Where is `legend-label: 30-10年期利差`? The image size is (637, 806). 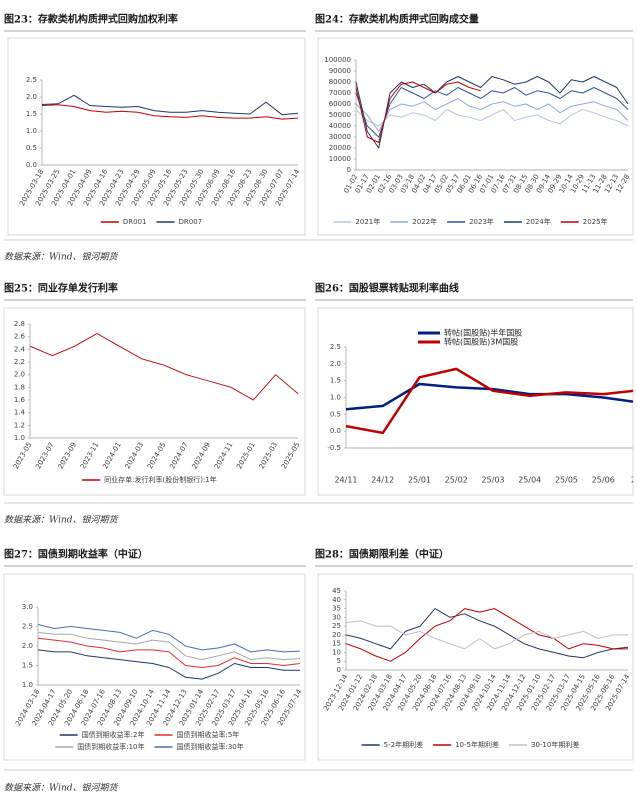 legend-label: 30-10年期利差 is located at coordinates (555, 744).